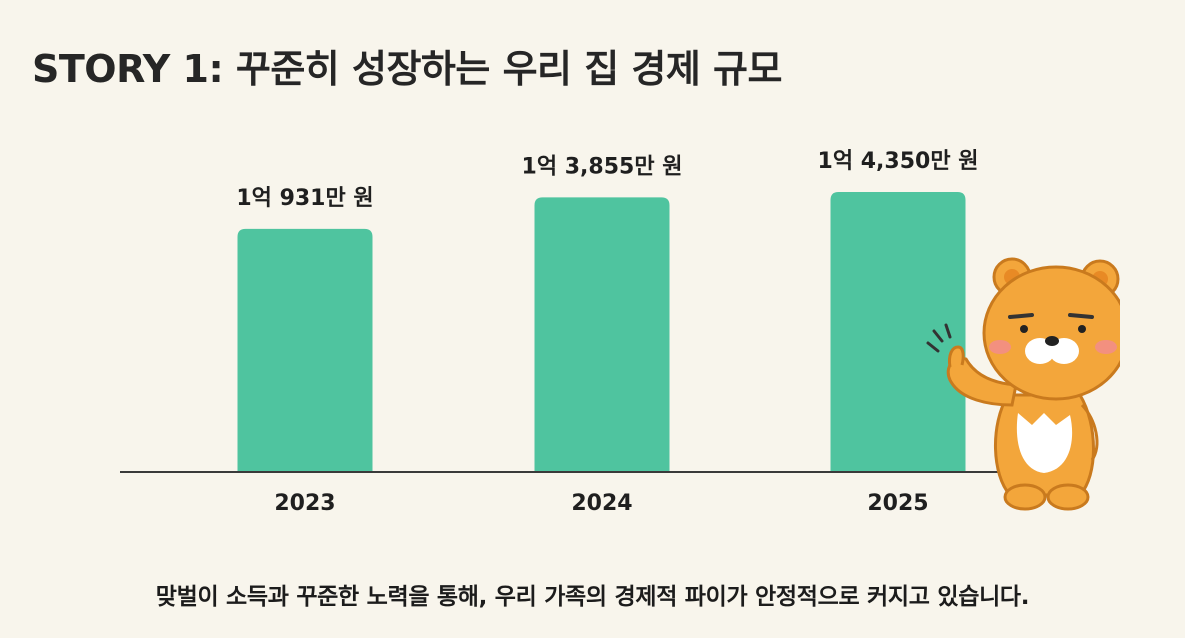 This screenshot has height=638, width=1185. I want to click on bar-2025, so click(898, 332).